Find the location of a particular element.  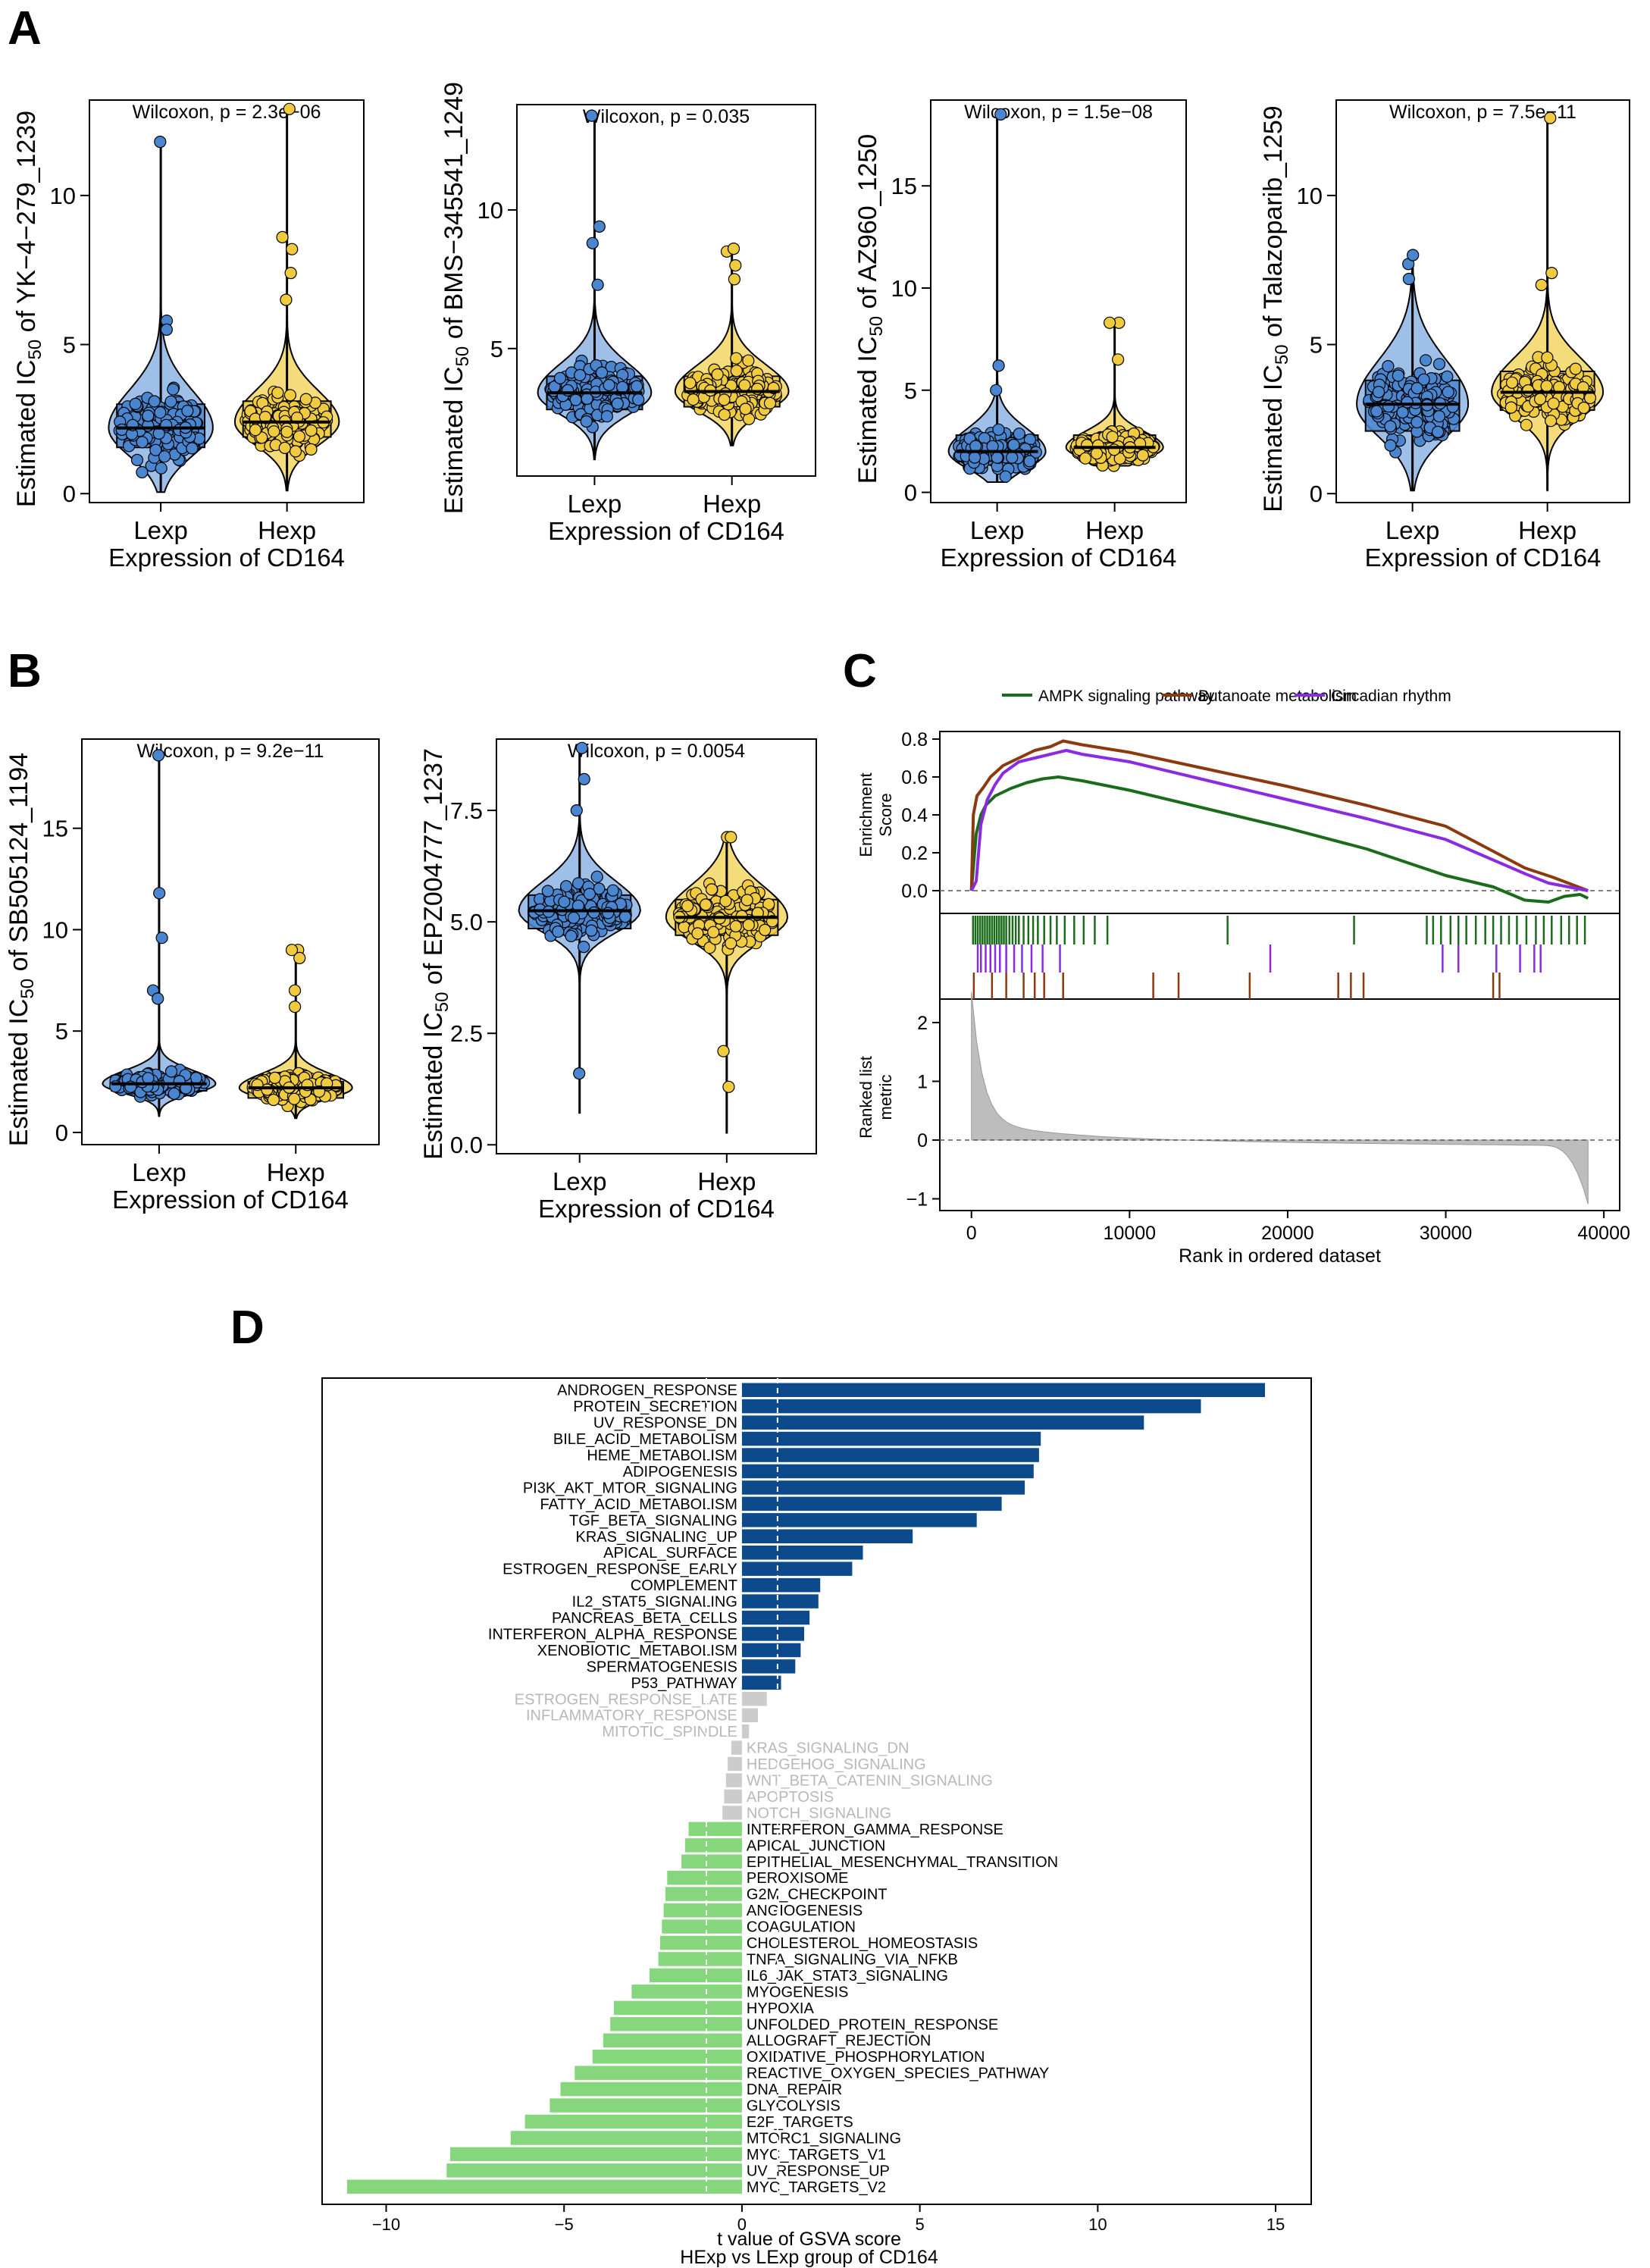

bar-hedgehog-signaling is located at coordinates (735, 1763).